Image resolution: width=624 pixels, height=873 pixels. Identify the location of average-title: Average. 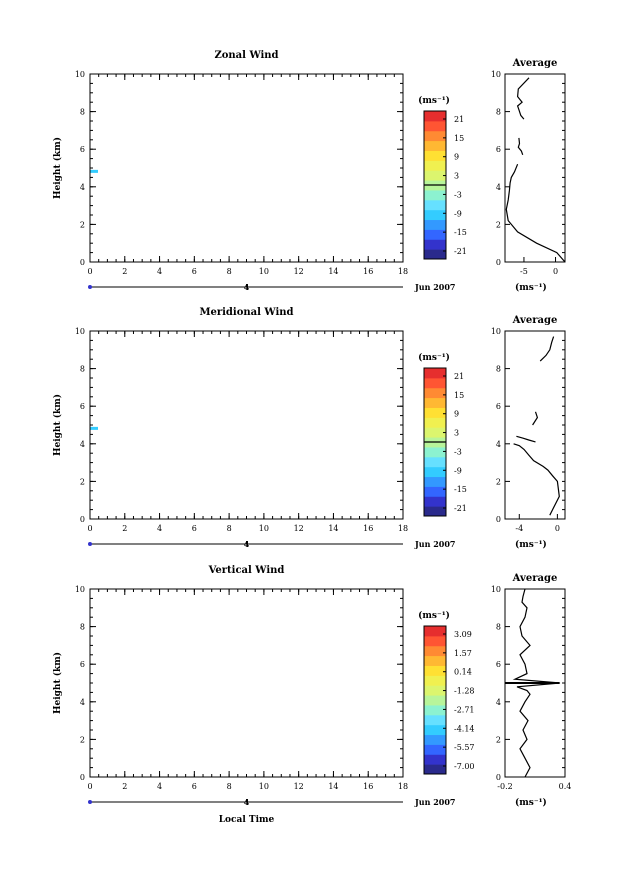
(535, 320).